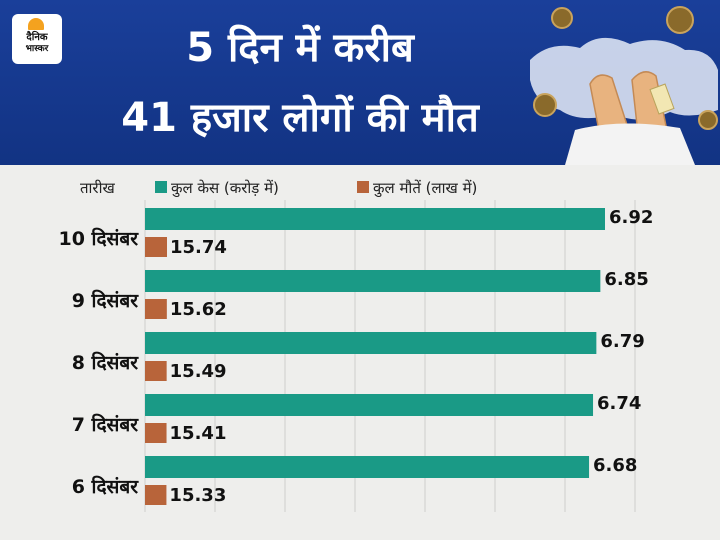 The width and height of the screenshot is (720, 540). What do you see at coordinates (300, 118) in the screenshot?
I see `title-line-2: 41 हजार लोगों की मौत` at bounding box center [300, 118].